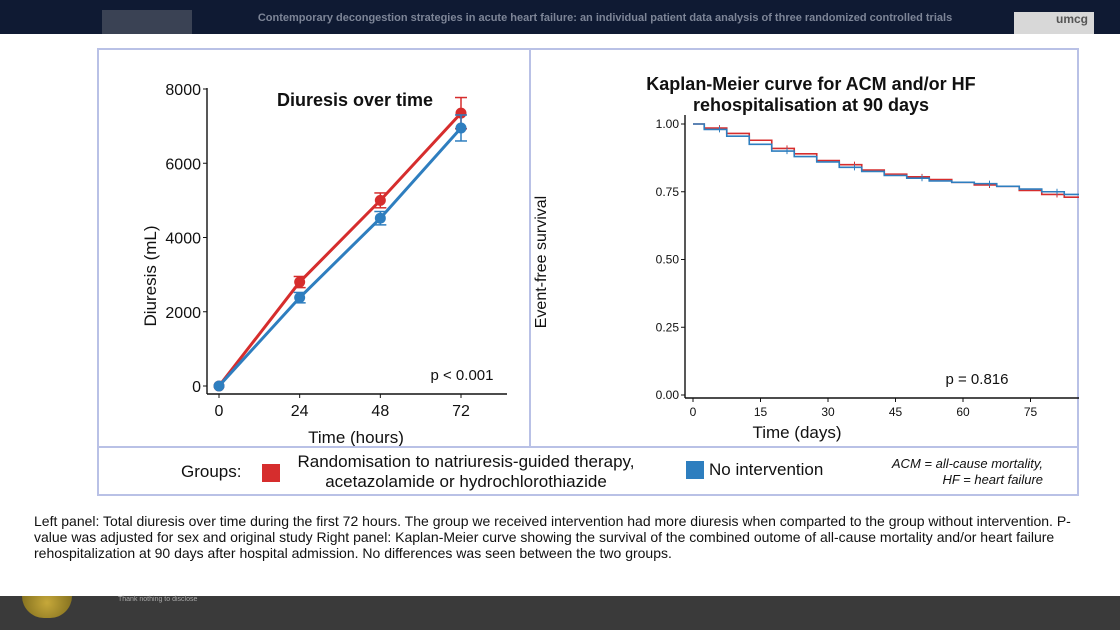  What do you see at coordinates (183, 164) in the screenshot?
I see `diuresis-y-tick-label: 6000` at bounding box center [183, 164].